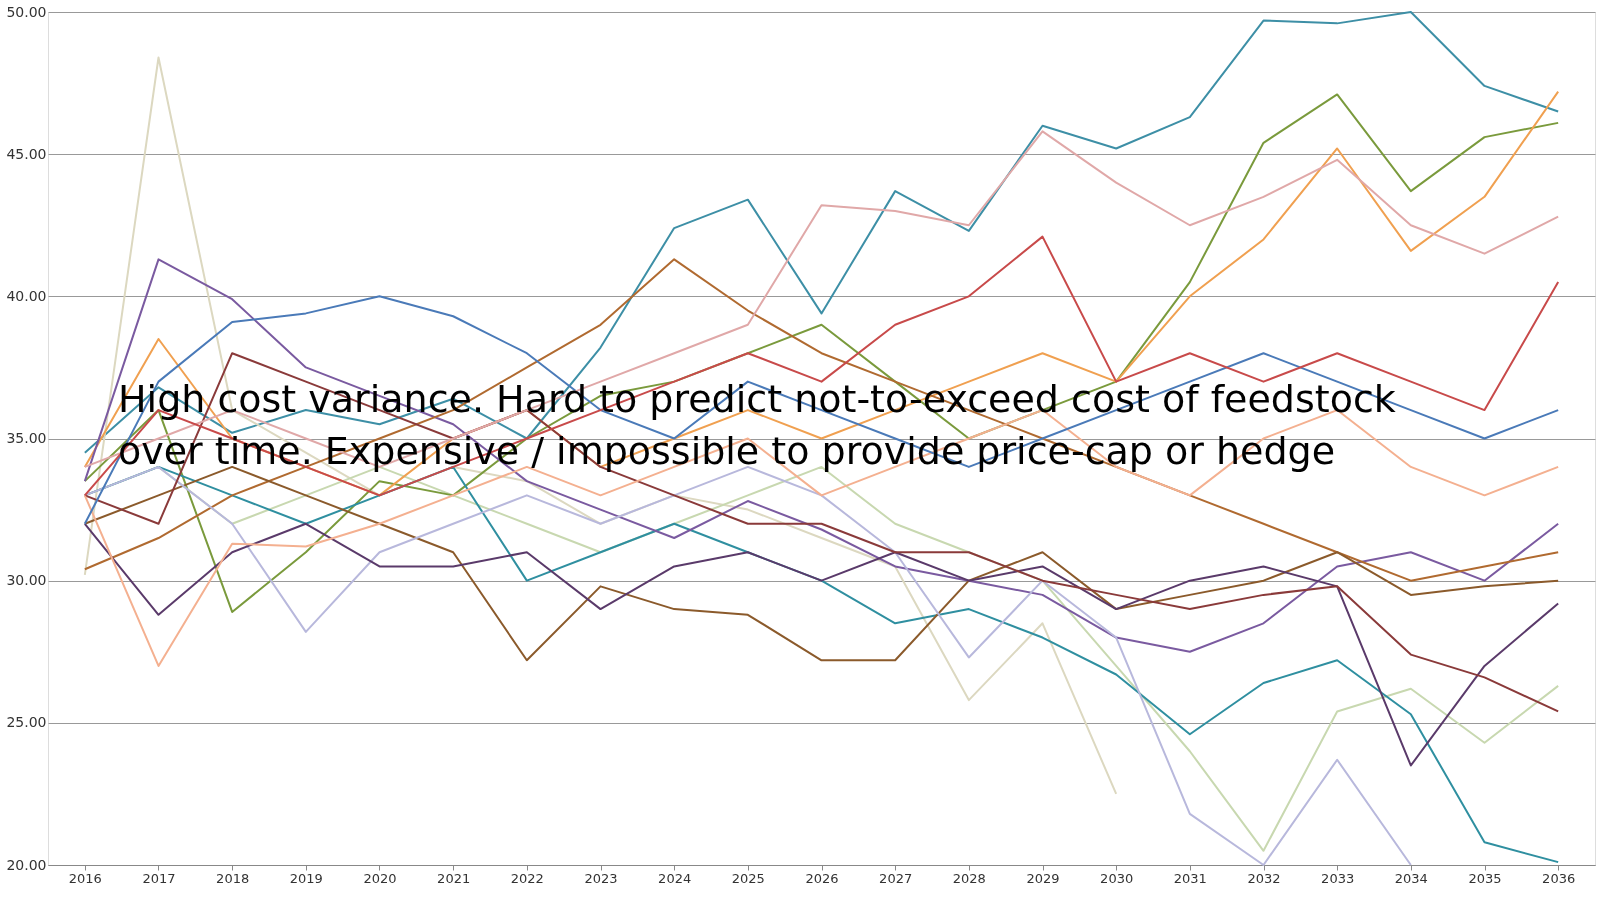 The height and width of the screenshot is (898, 1610). What do you see at coordinates (1411, 878) in the screenshot?
I see `x-tick-label: 2034` at bounding box center [1411, 878].